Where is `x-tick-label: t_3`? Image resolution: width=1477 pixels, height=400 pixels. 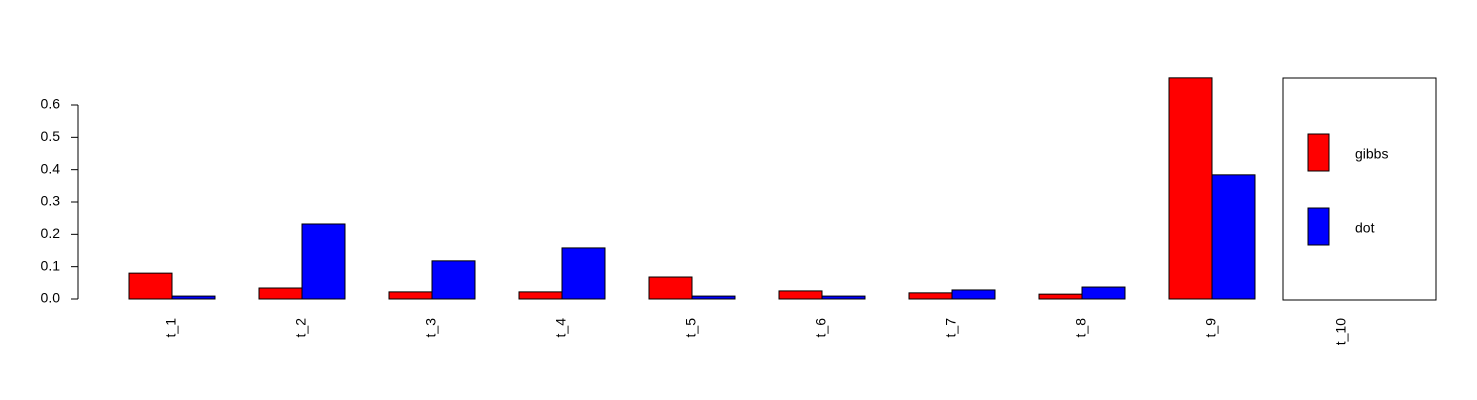 x-tick-label: t_3 is located at coordinates (431, 328).